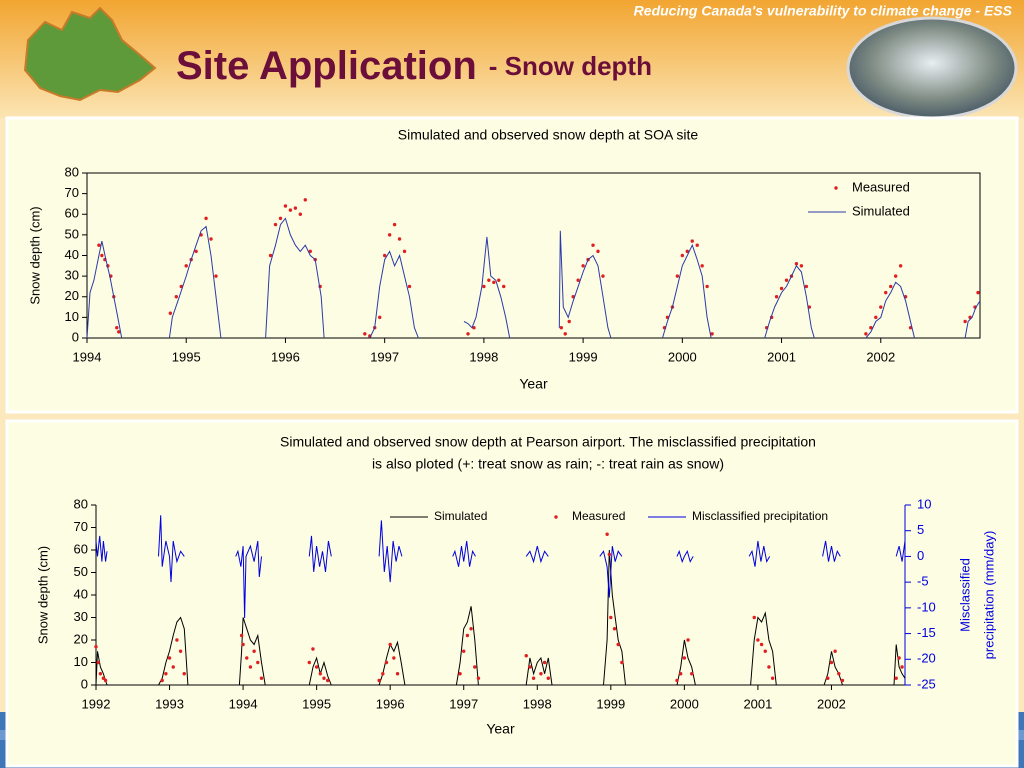  I want to click on y2-axis-label: Misclassified, so click(964, 595).